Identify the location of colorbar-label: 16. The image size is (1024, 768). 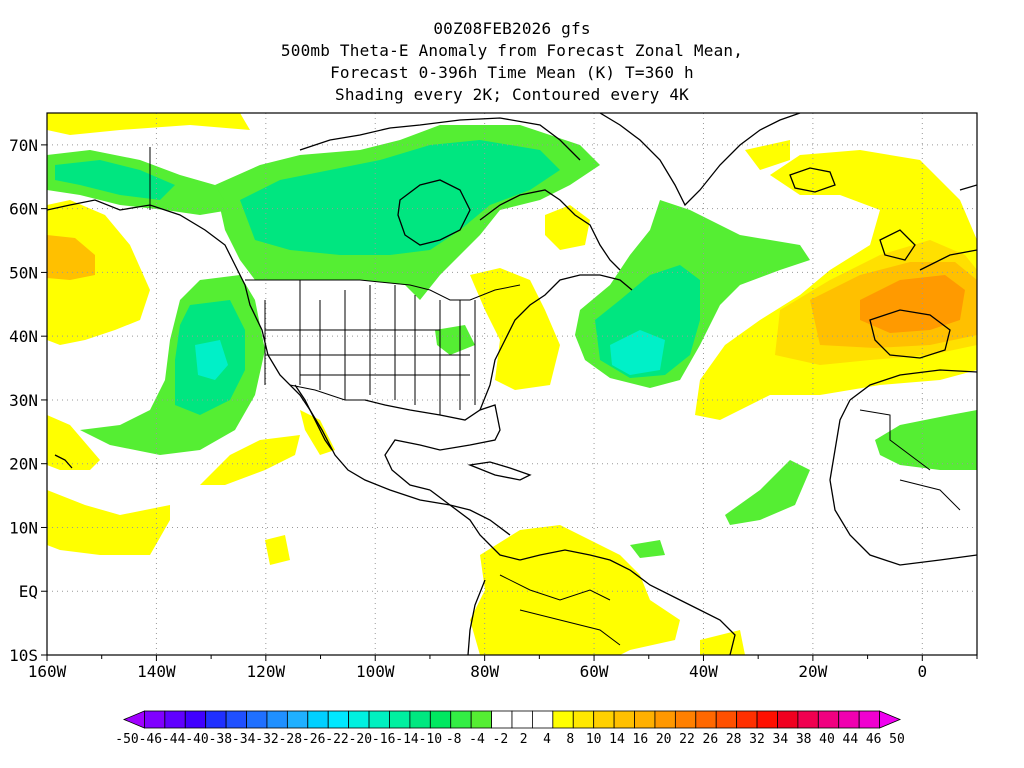
(641, 739).